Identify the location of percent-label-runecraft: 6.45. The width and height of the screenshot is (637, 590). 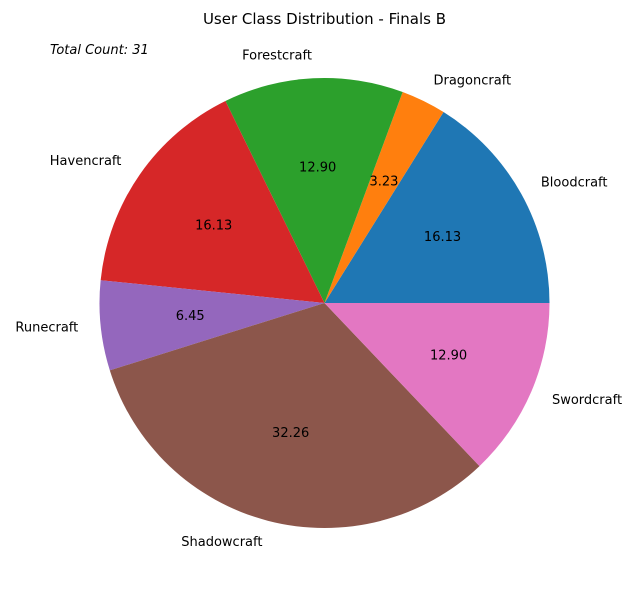
(190, 316).